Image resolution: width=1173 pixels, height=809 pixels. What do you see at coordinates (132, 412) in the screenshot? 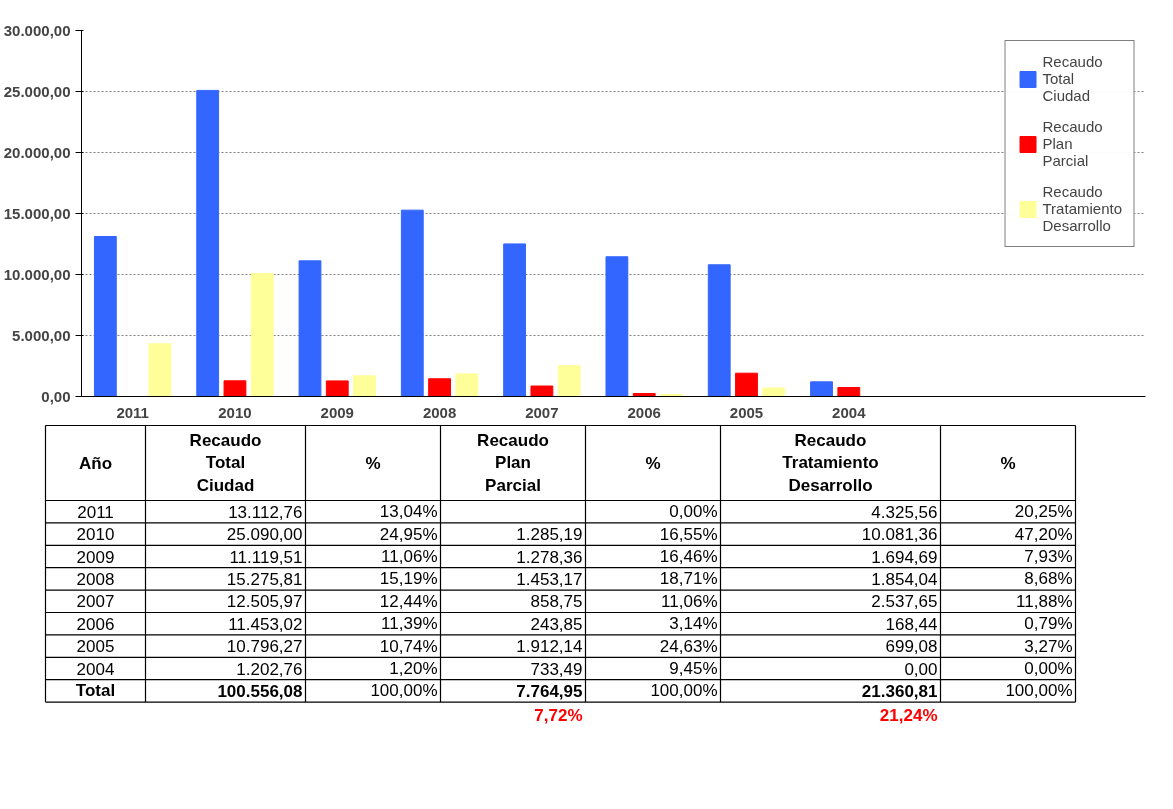
I see `x-tick-label: 2011` at bounding box center [132, 412].